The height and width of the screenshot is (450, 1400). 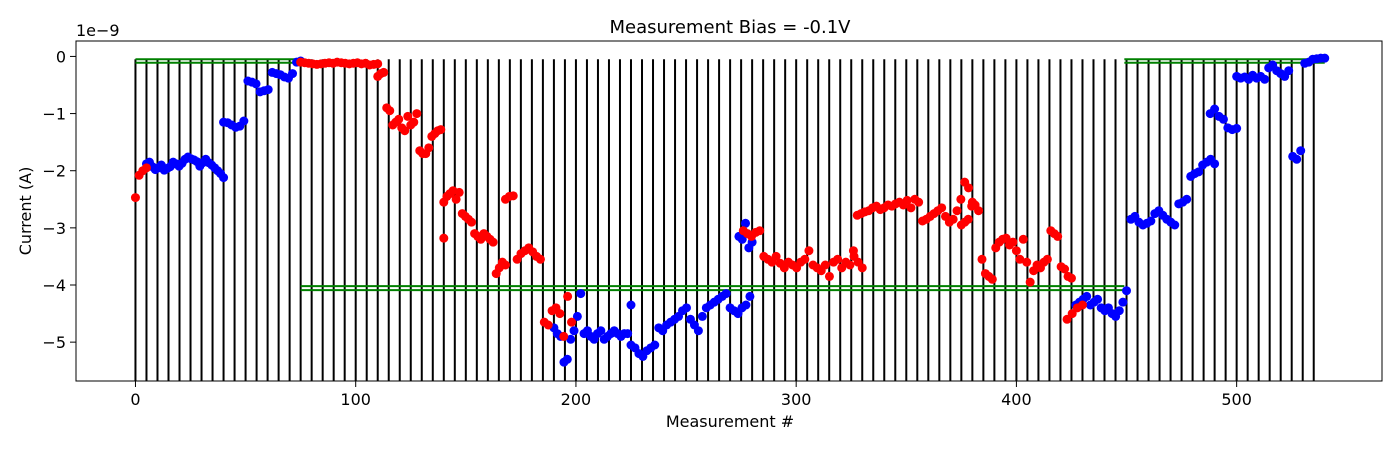 What do you see at coordinates (576, 399) in the screenshot?
I see `x-tick-label: 200` at bounding box center [576, 399].